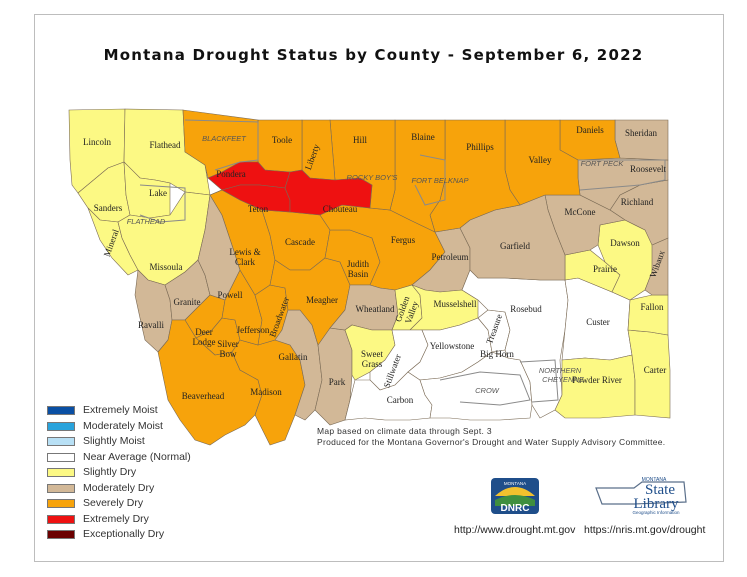 The height and width of the screenshot is (577, 747). I want to click on county-label: Toole, so click(282, 140).